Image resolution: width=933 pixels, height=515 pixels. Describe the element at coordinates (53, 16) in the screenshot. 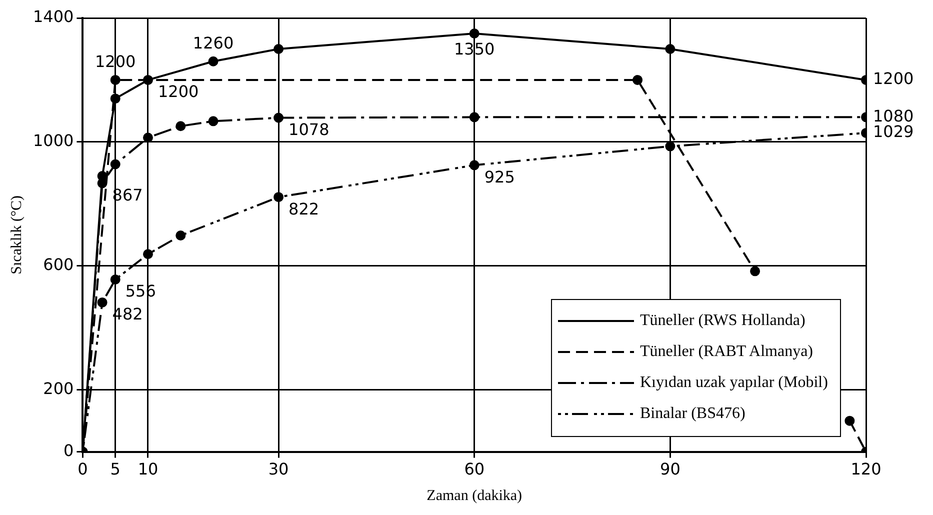

I see `y-tick-label: 1400` at that location.